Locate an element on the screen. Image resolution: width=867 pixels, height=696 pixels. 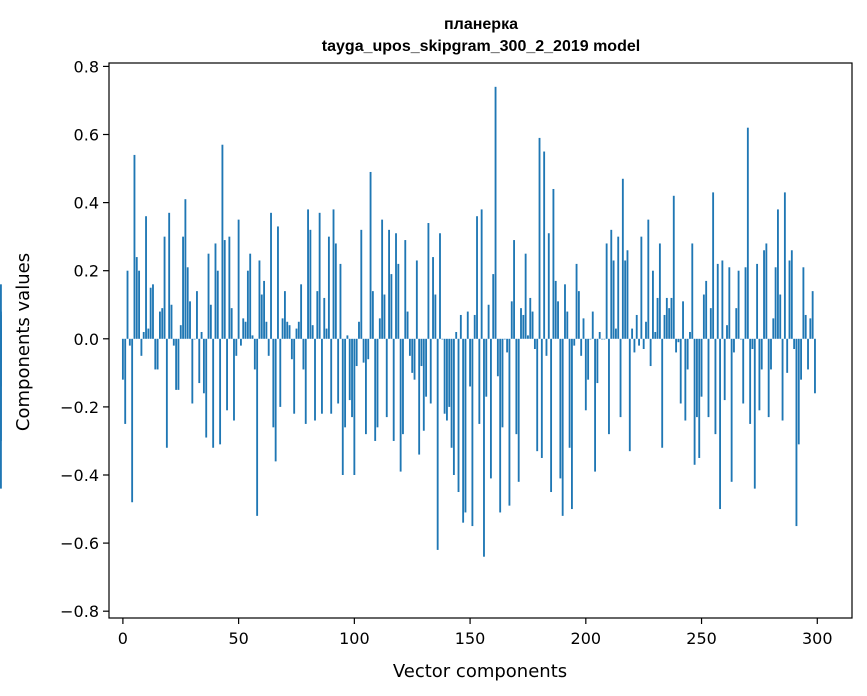
x-tick-label: 150 is located at coordinates (470, 638).